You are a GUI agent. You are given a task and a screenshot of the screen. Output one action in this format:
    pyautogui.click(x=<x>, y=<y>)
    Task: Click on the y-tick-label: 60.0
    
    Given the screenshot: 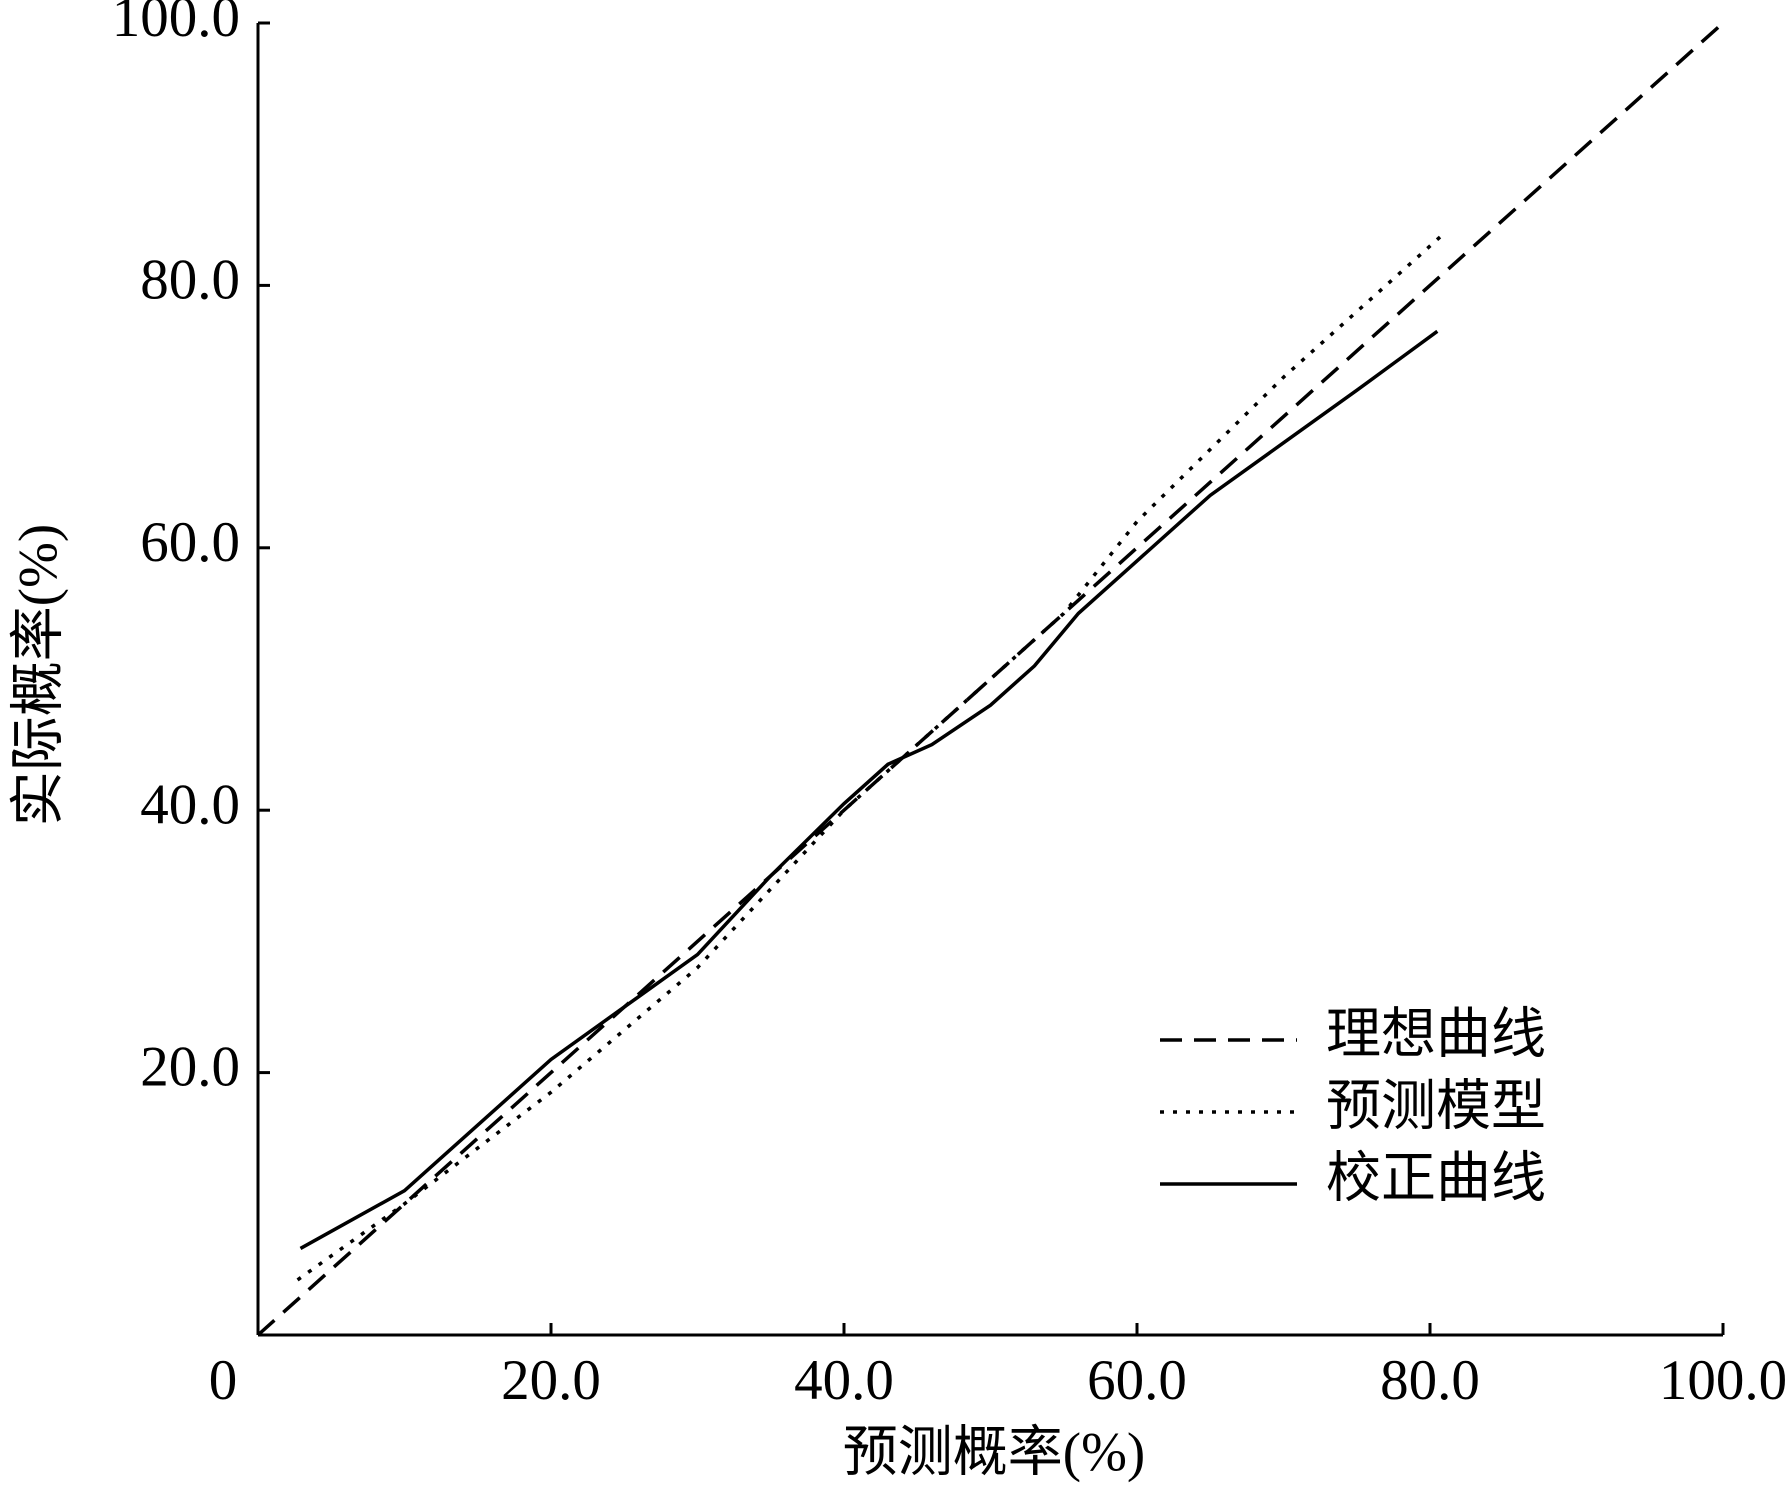 What is the action you would take?
    pyautogui.click(x=190, y=542)
    